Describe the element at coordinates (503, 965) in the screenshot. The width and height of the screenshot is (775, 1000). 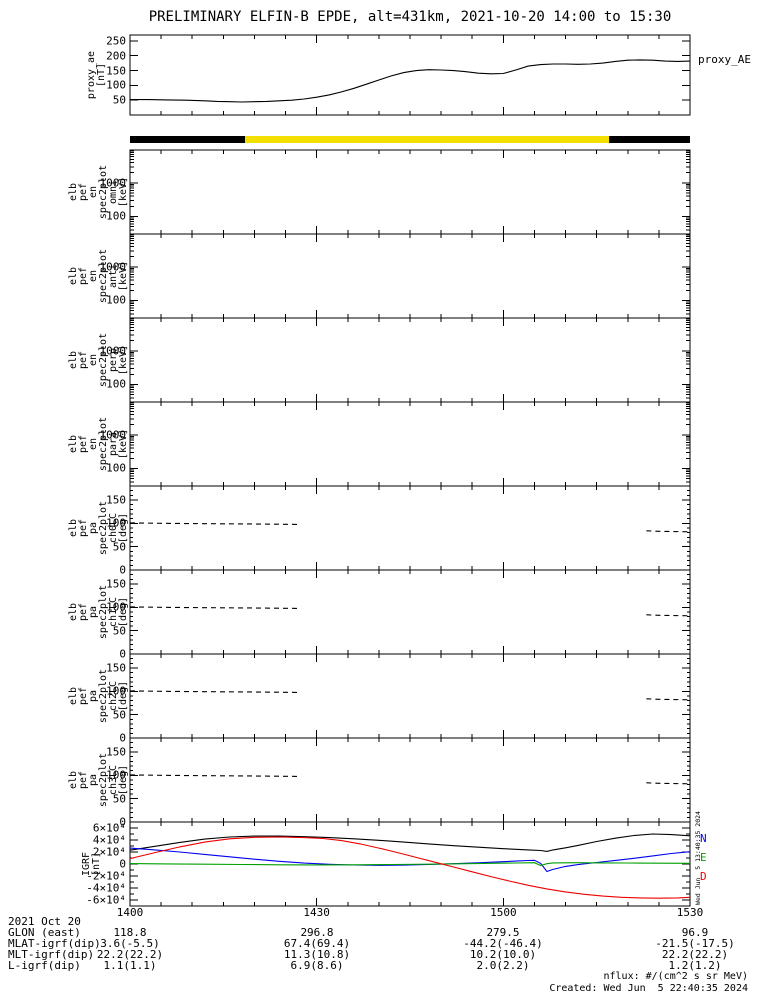
I see `footer-value: 2.0(2.2)` at that location.